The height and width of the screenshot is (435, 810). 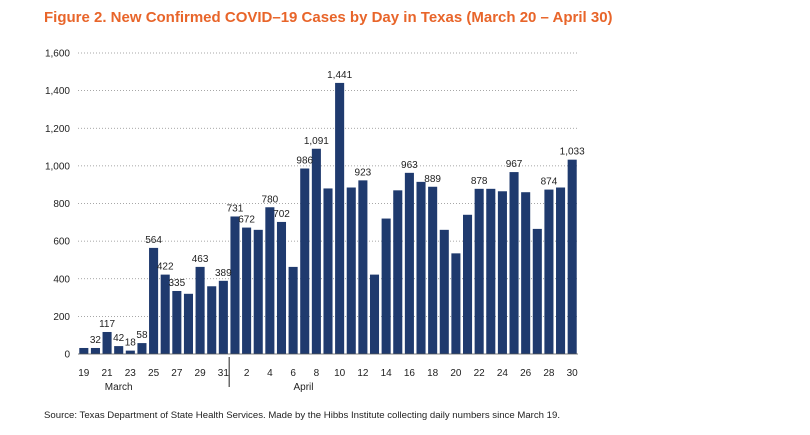 I want to click on data-label: 967, so click(x=514, y=164).